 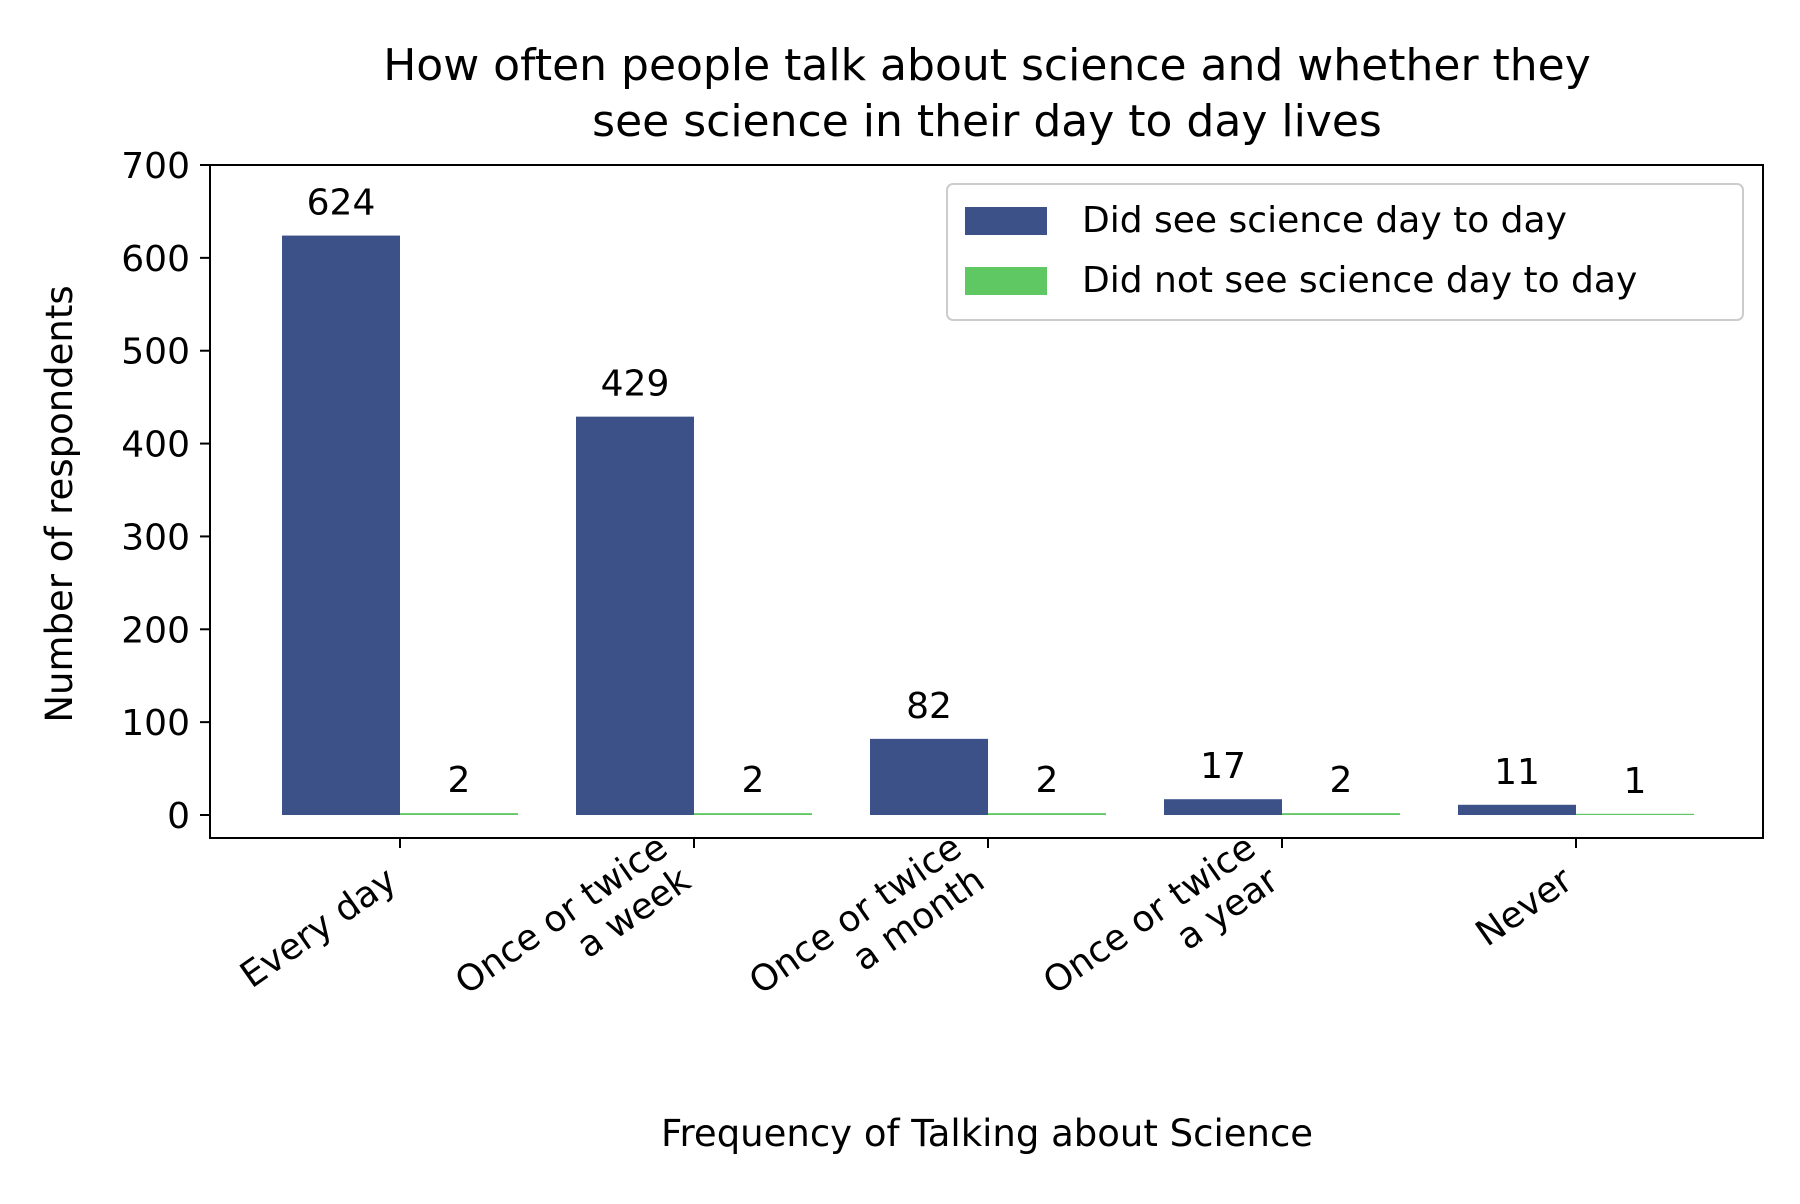 What do you see at coordinates (1324, 220) in the screenshot?
I see `legend-label-series-1: Did see science day to day` at bounding box center [1324, 220].